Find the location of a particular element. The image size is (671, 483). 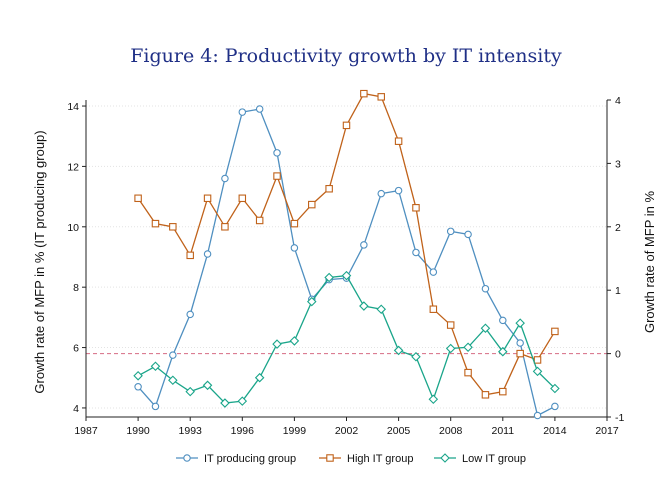

y-tick-label-left: 14 is located at coordinates (73, 107).